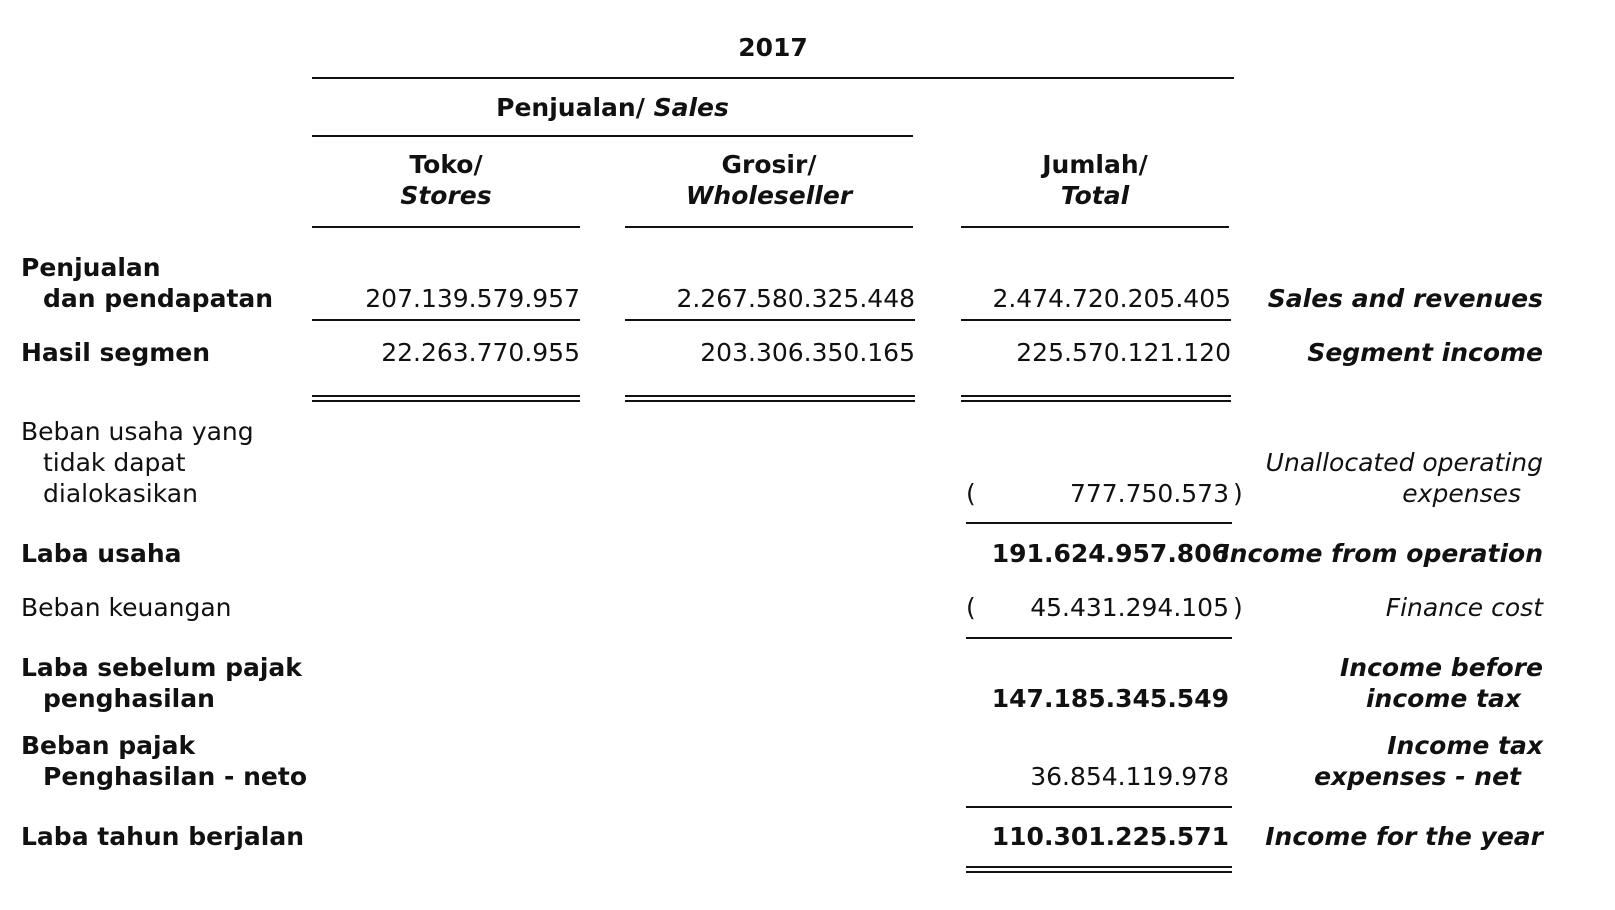 This screenshot has width=1615, height=910. What do you see at coordinates (1099, 638) in the screenshot?
I see `finance-total-rule` at bounding box center [1099, 638].